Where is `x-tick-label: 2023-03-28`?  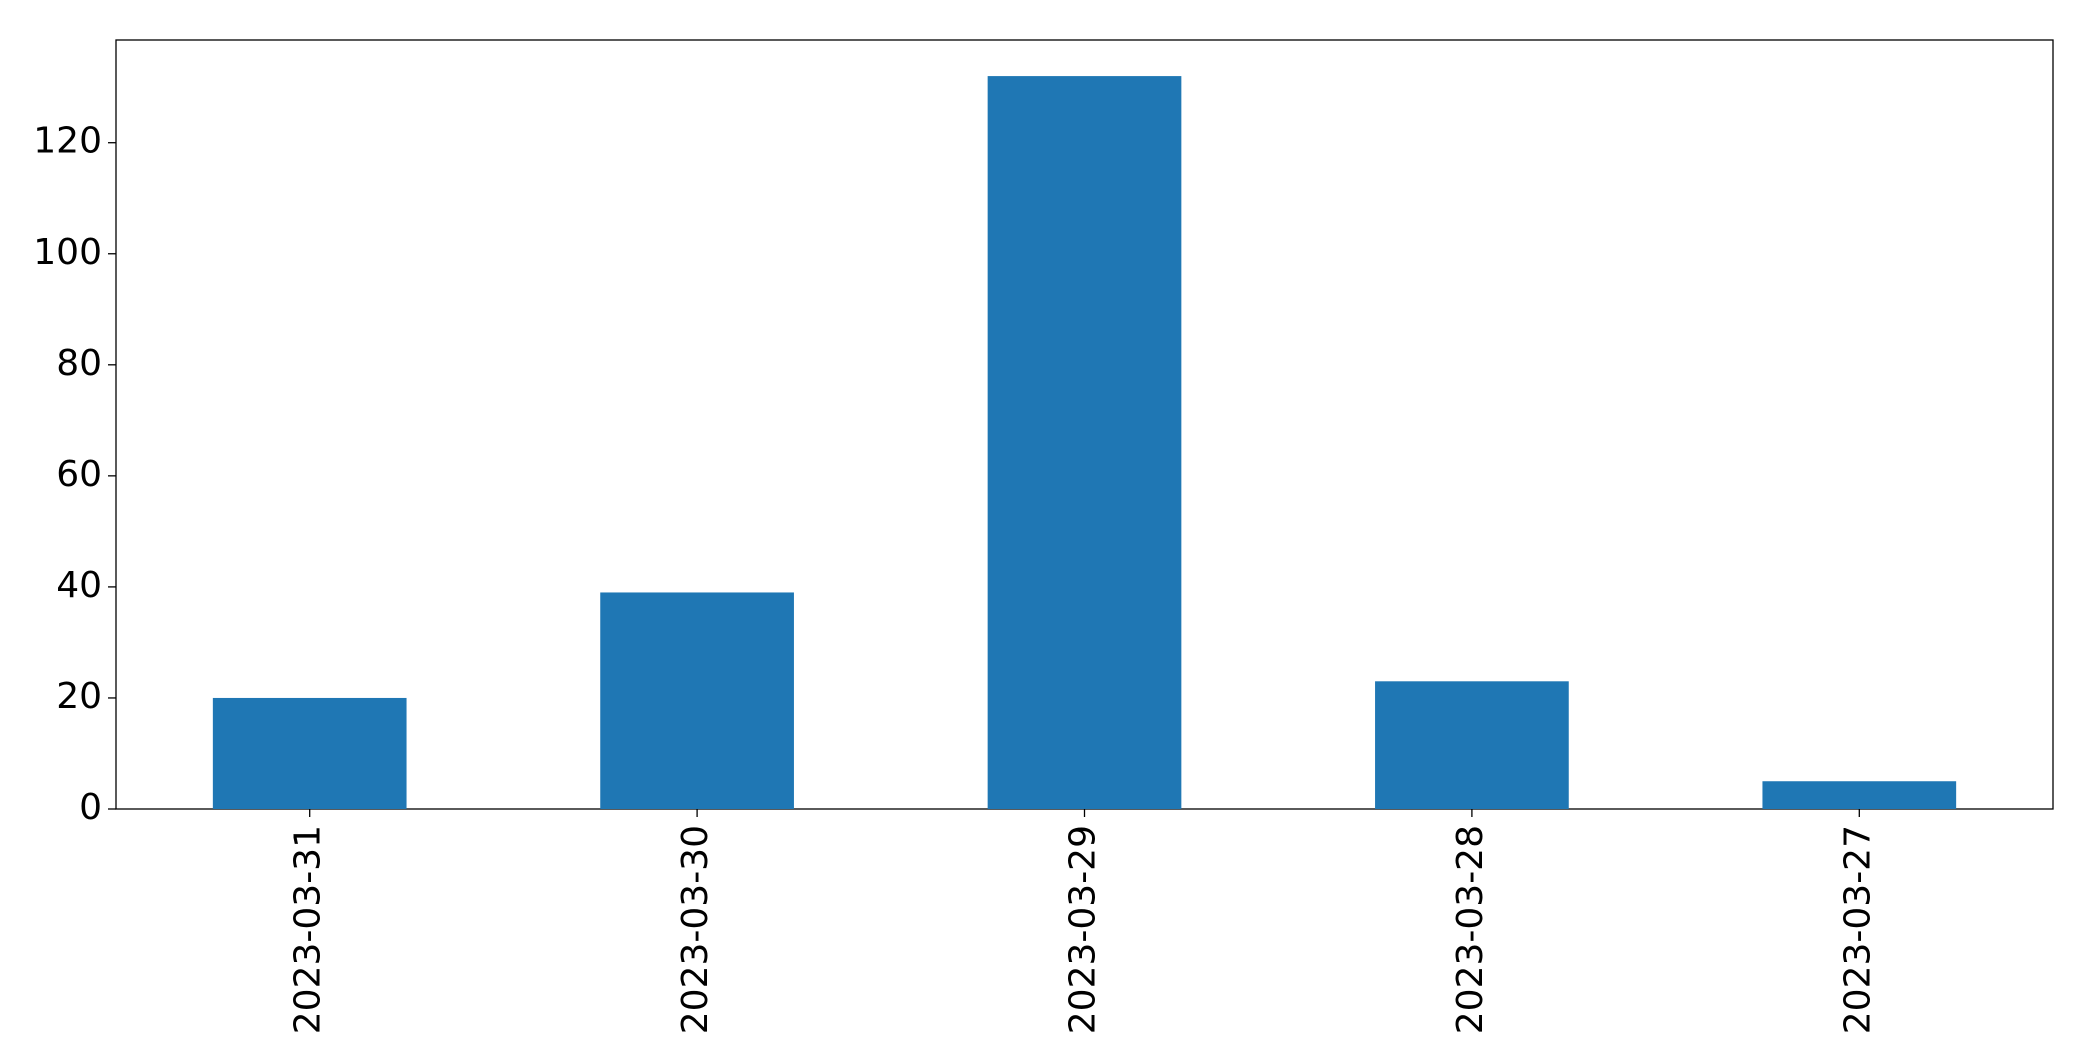
x-tick-label: 2023-03-28 is located at coordinates (1470, 929).